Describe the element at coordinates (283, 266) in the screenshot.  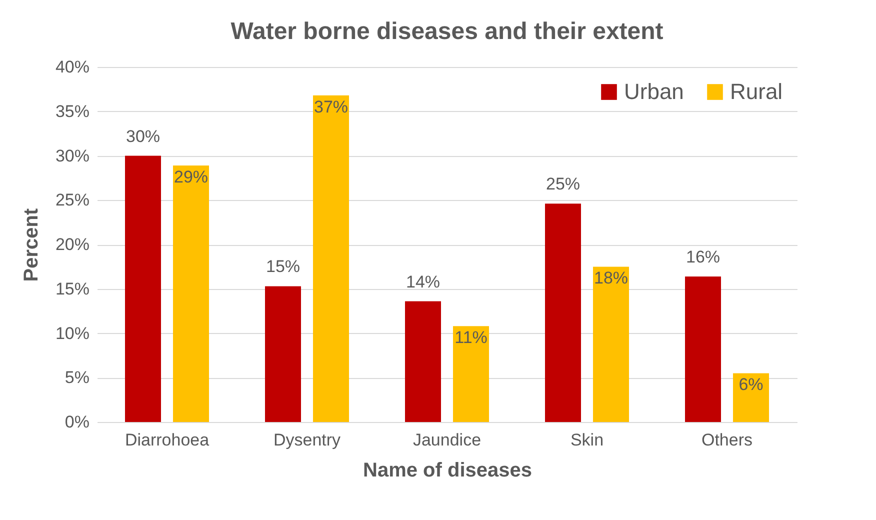
I see `data-label: 15%` at that location.